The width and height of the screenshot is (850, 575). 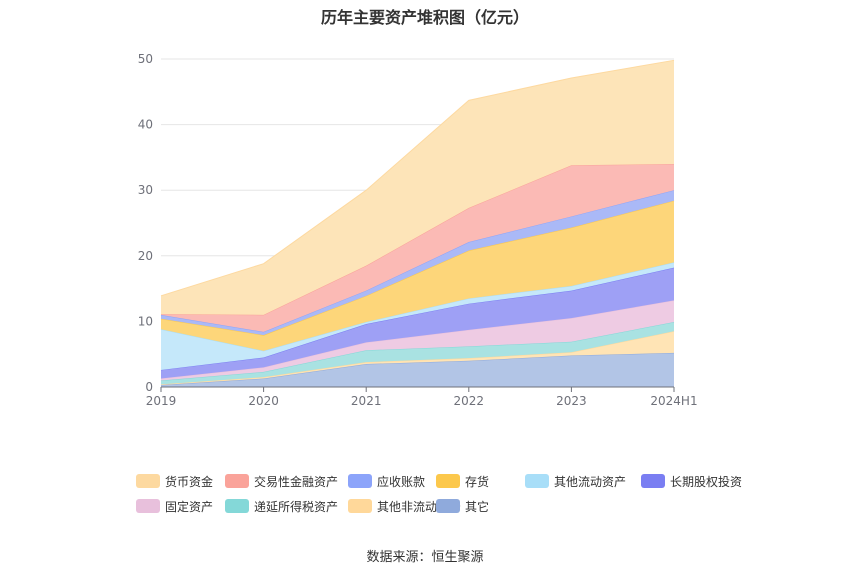 I want to click on legend-label: 其它, so click(x=477, y=506).